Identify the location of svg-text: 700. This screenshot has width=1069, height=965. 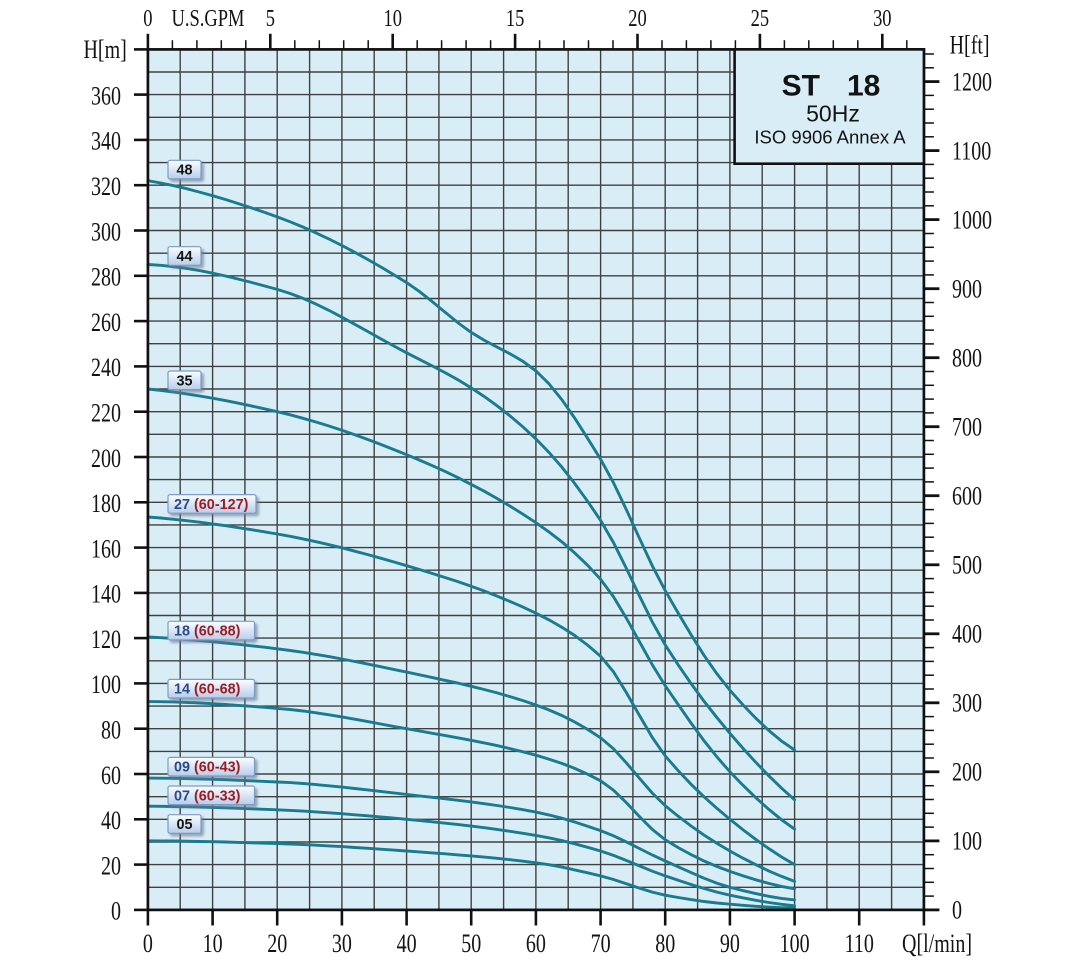
(967, 427).